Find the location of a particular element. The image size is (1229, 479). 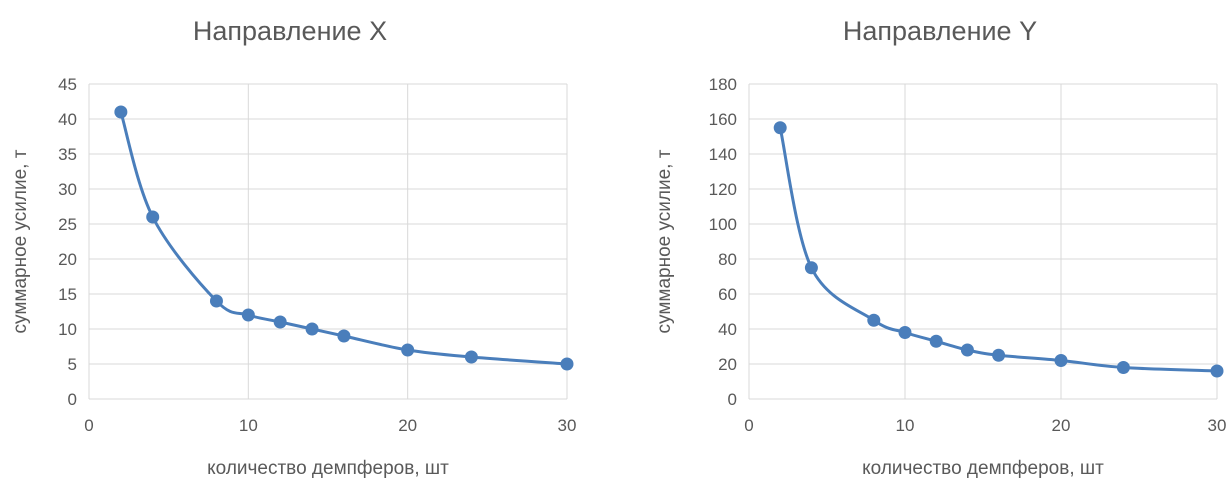

chart-title: Направление Y is located at coordinates (940, 31).